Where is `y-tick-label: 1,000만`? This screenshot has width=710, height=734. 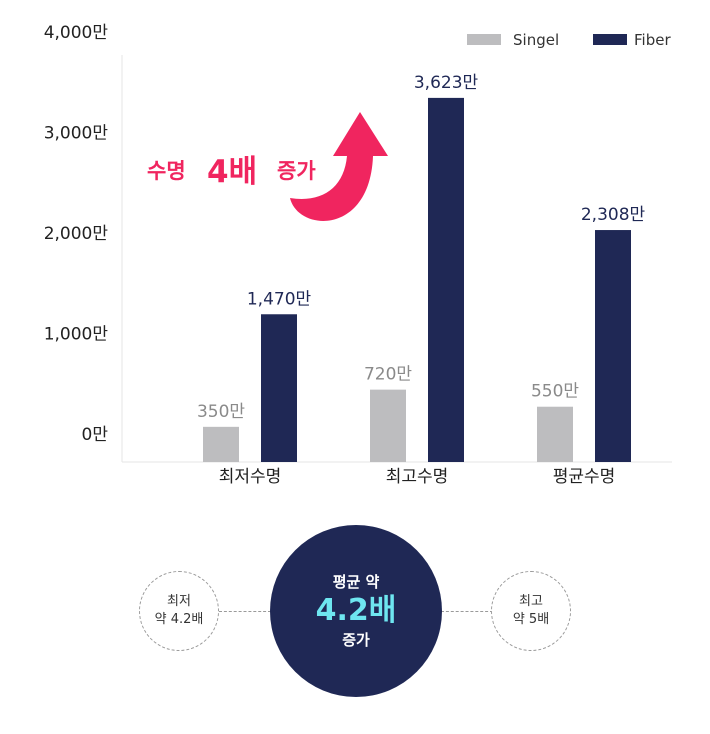
y-tick-label: 1,000만 is located at coordinates (76, 335).